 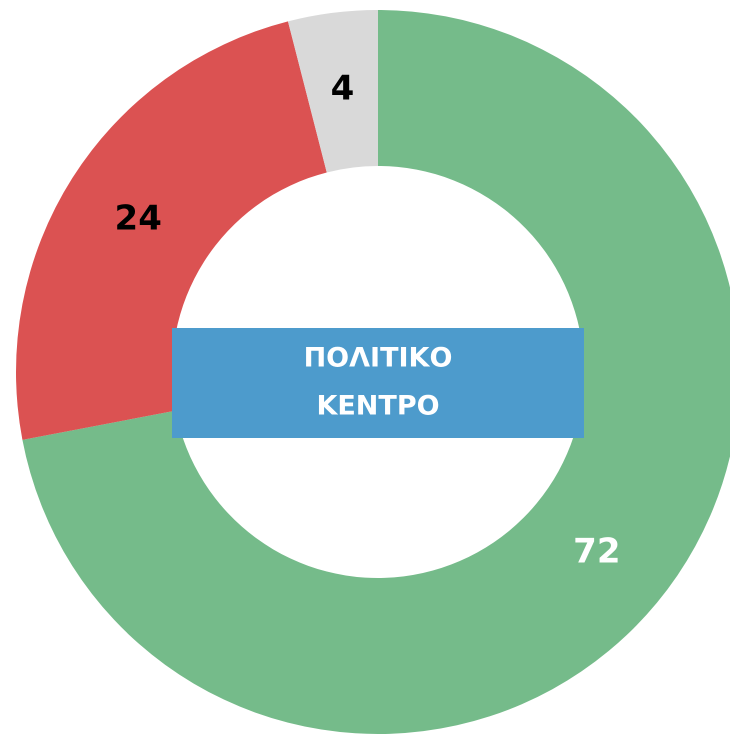 I want to click on data-label: 4, so click(x=343, y=89).